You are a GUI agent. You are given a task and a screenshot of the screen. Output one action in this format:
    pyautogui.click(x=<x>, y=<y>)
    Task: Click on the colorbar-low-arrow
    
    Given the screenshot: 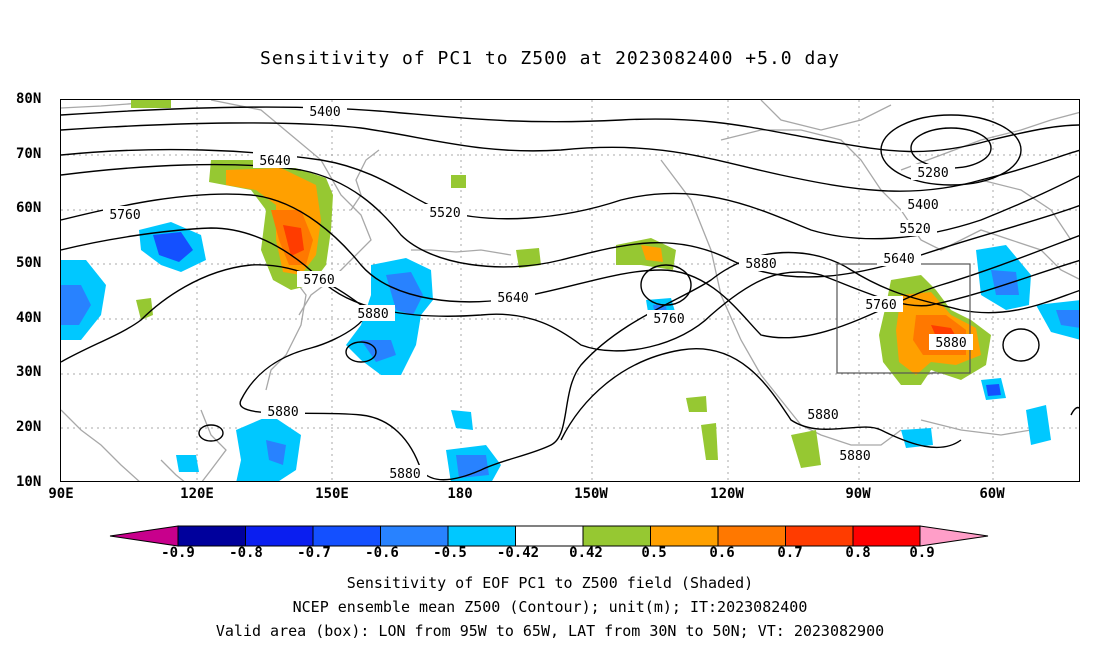 What is the action you would take?
    pyautogui.click(x=144, y=536)
    